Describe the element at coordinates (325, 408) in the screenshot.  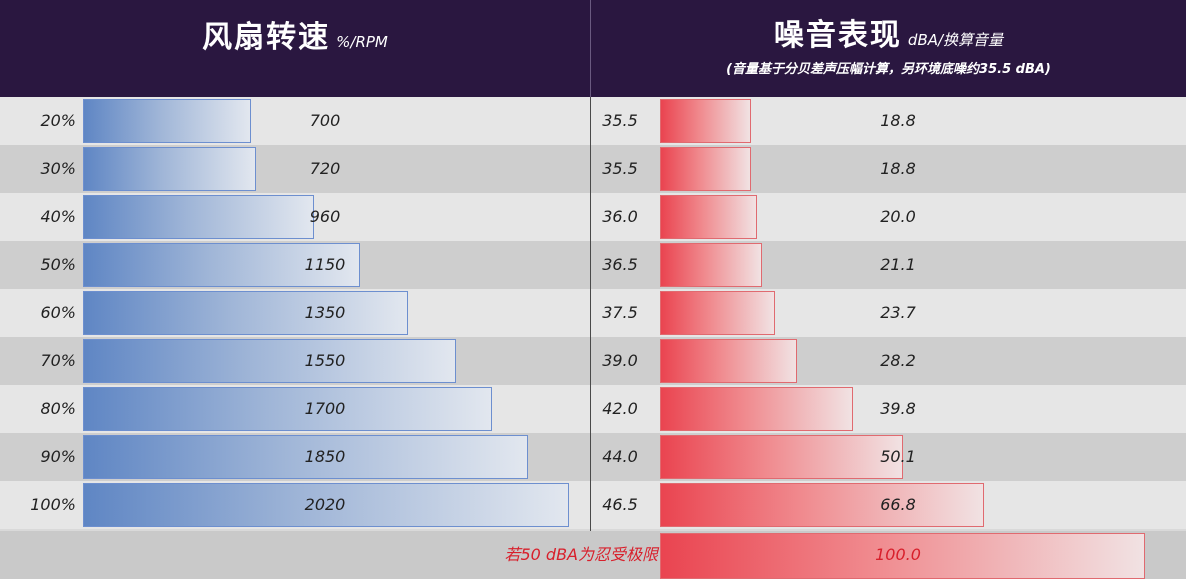
I see `rpm-value-label: 1700` at that location.